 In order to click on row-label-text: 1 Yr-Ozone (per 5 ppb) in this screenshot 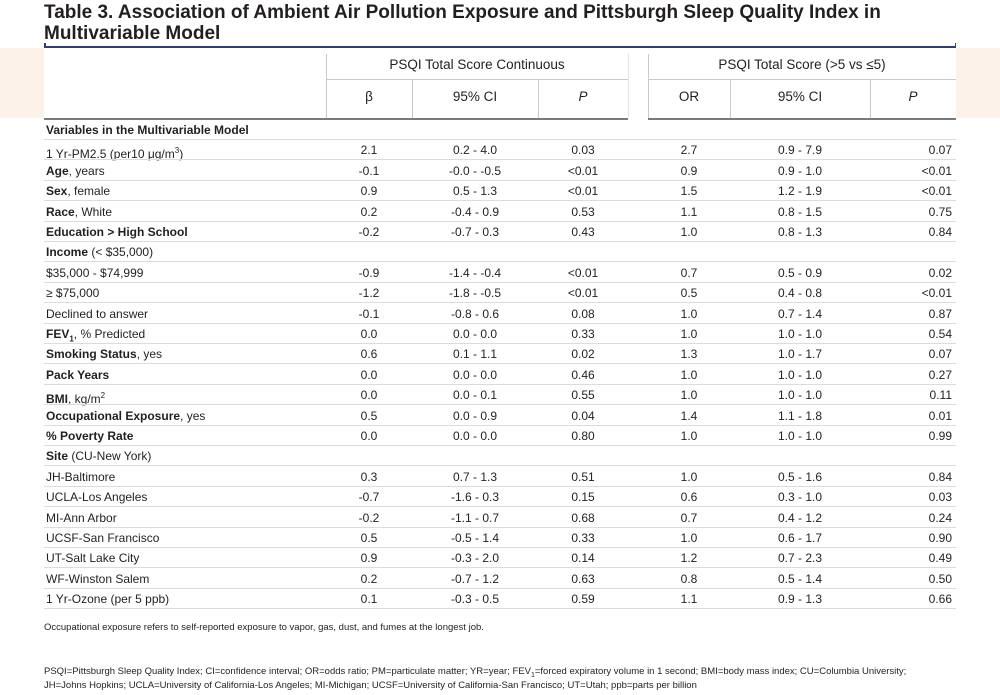, I will do `click(108, 599)`.